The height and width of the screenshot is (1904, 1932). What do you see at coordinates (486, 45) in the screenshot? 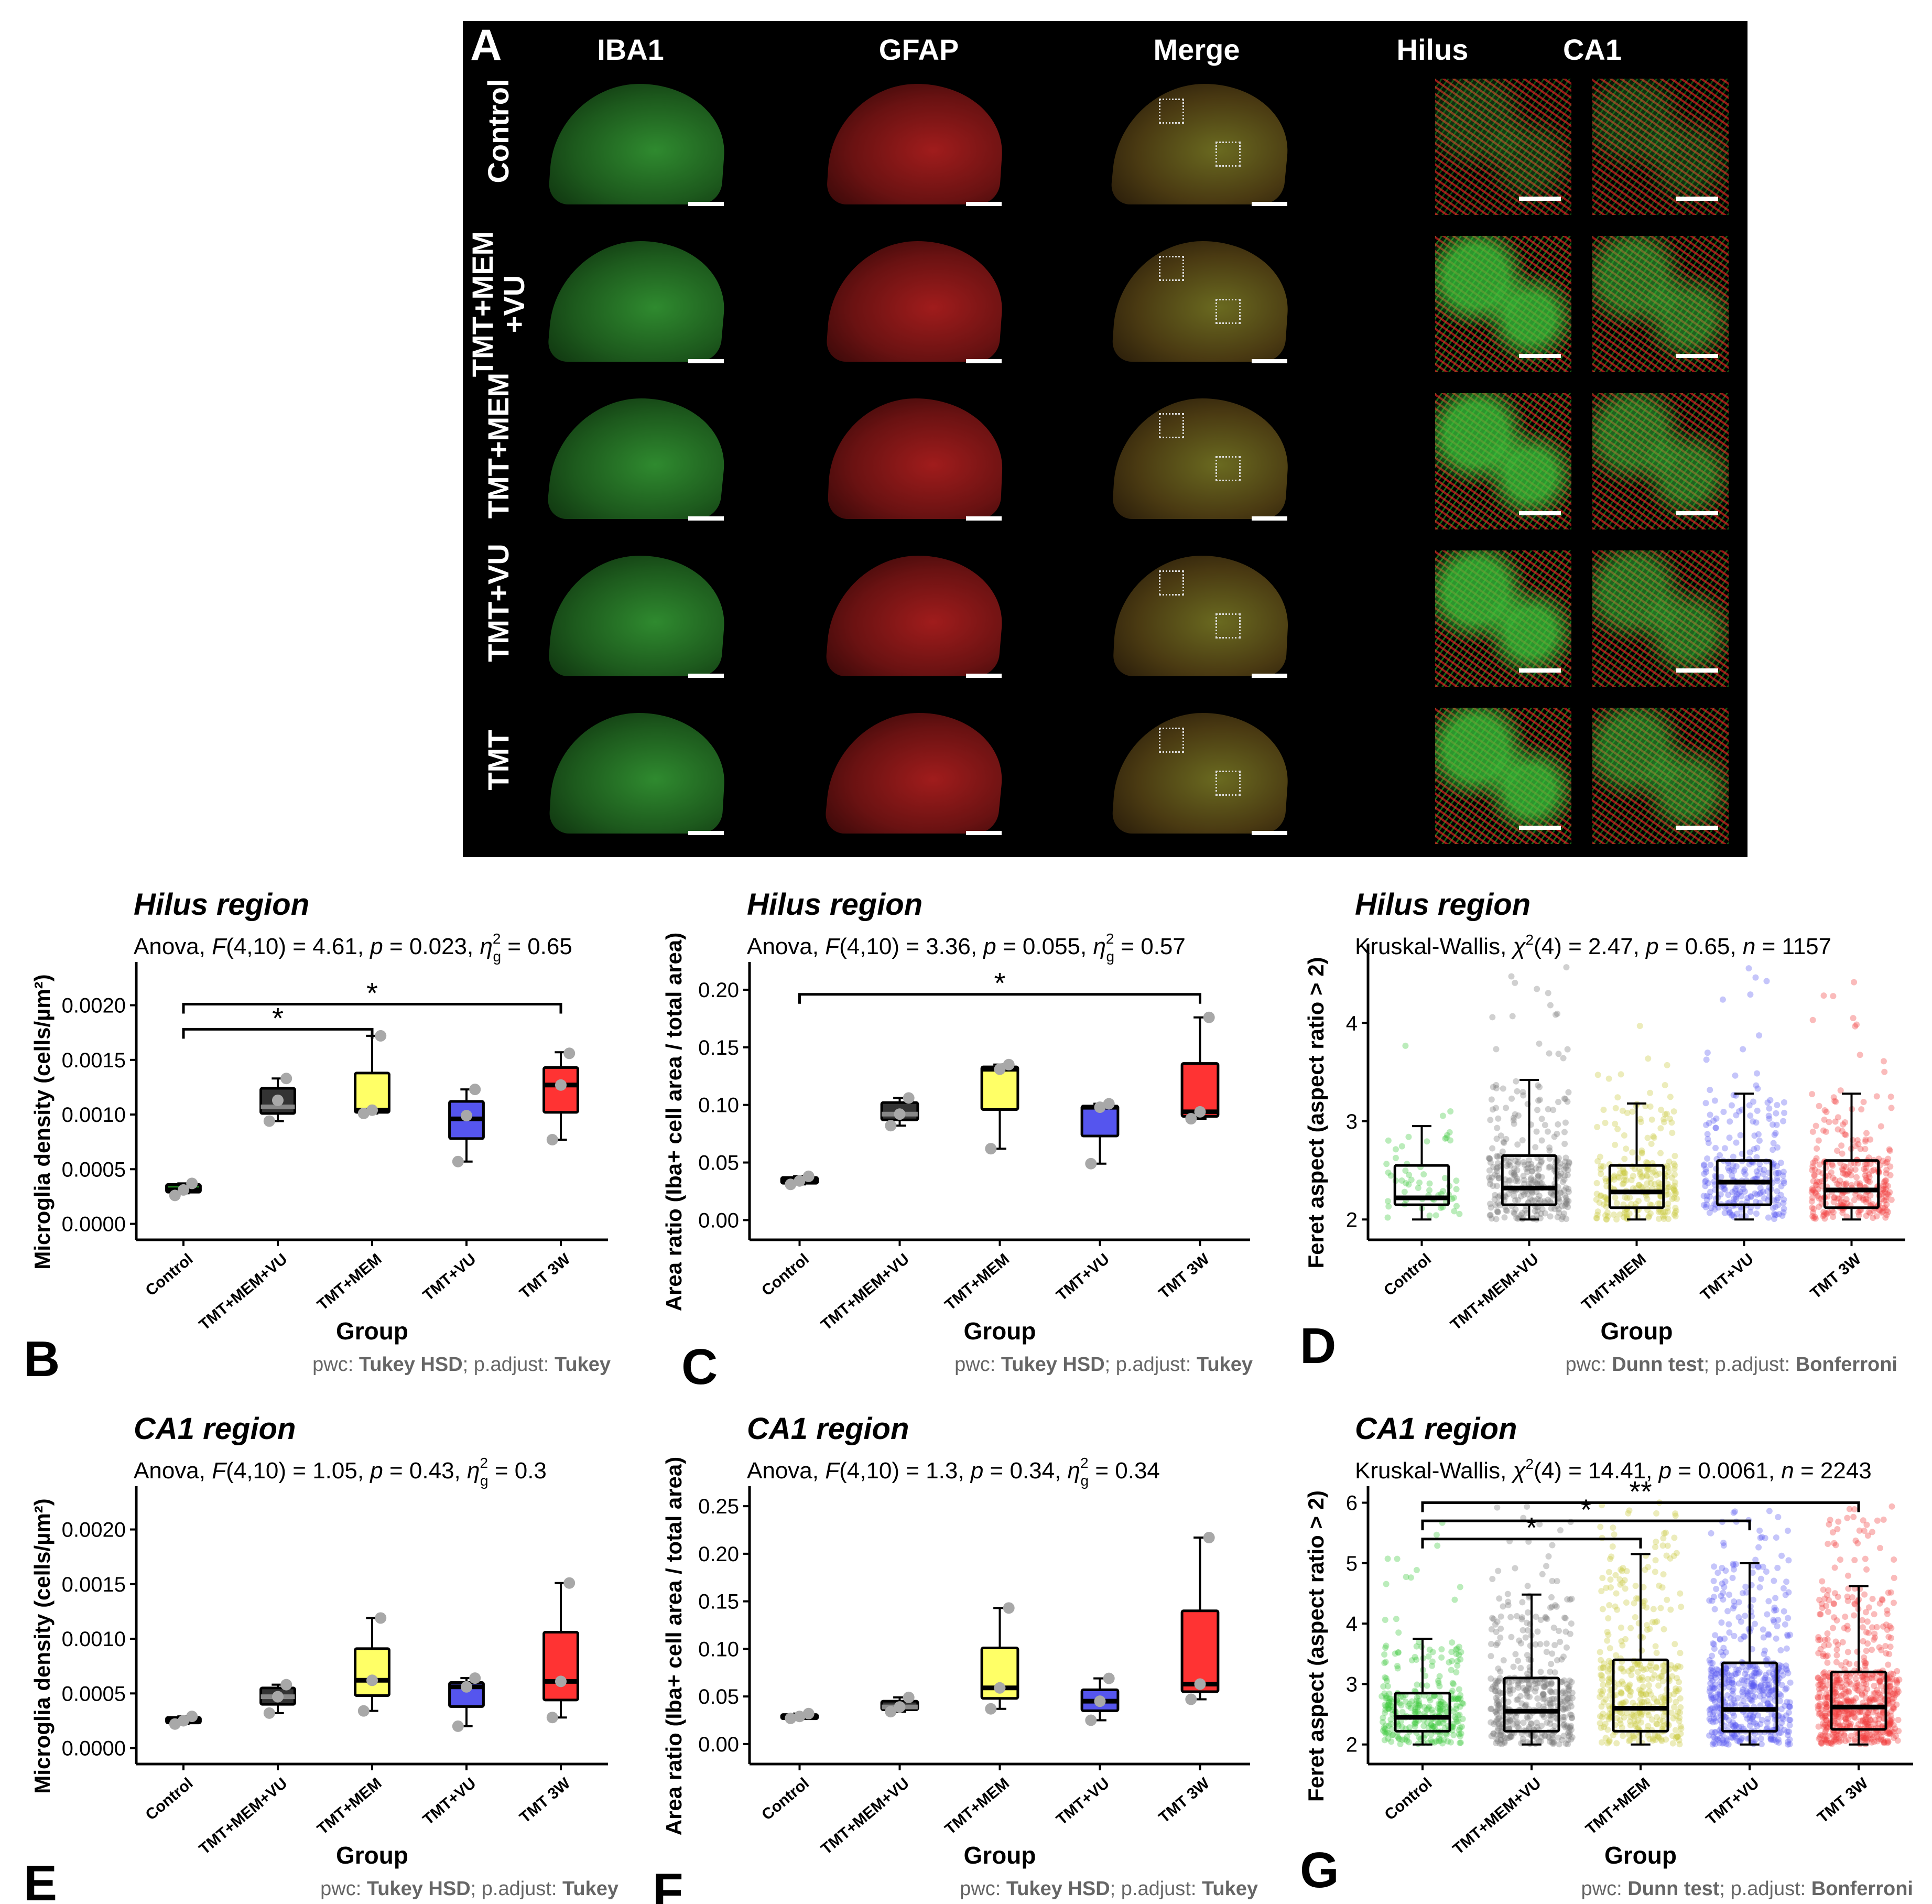
I see `panel-label-a: A` at bounding box center [486, 45].